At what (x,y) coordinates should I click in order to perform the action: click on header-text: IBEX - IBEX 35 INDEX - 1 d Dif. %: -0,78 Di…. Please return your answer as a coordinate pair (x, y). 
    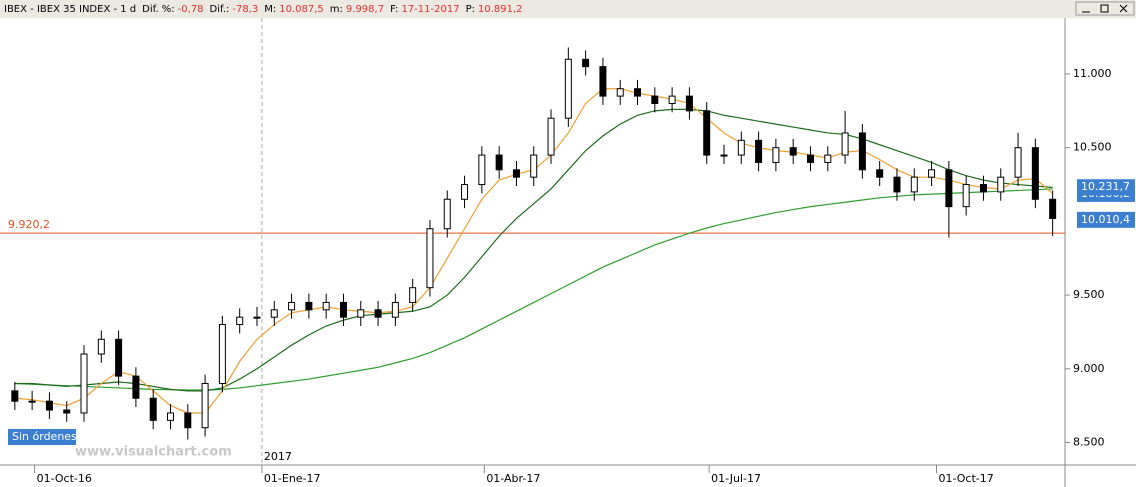
    Looking at the image, I should click on (263, 9).